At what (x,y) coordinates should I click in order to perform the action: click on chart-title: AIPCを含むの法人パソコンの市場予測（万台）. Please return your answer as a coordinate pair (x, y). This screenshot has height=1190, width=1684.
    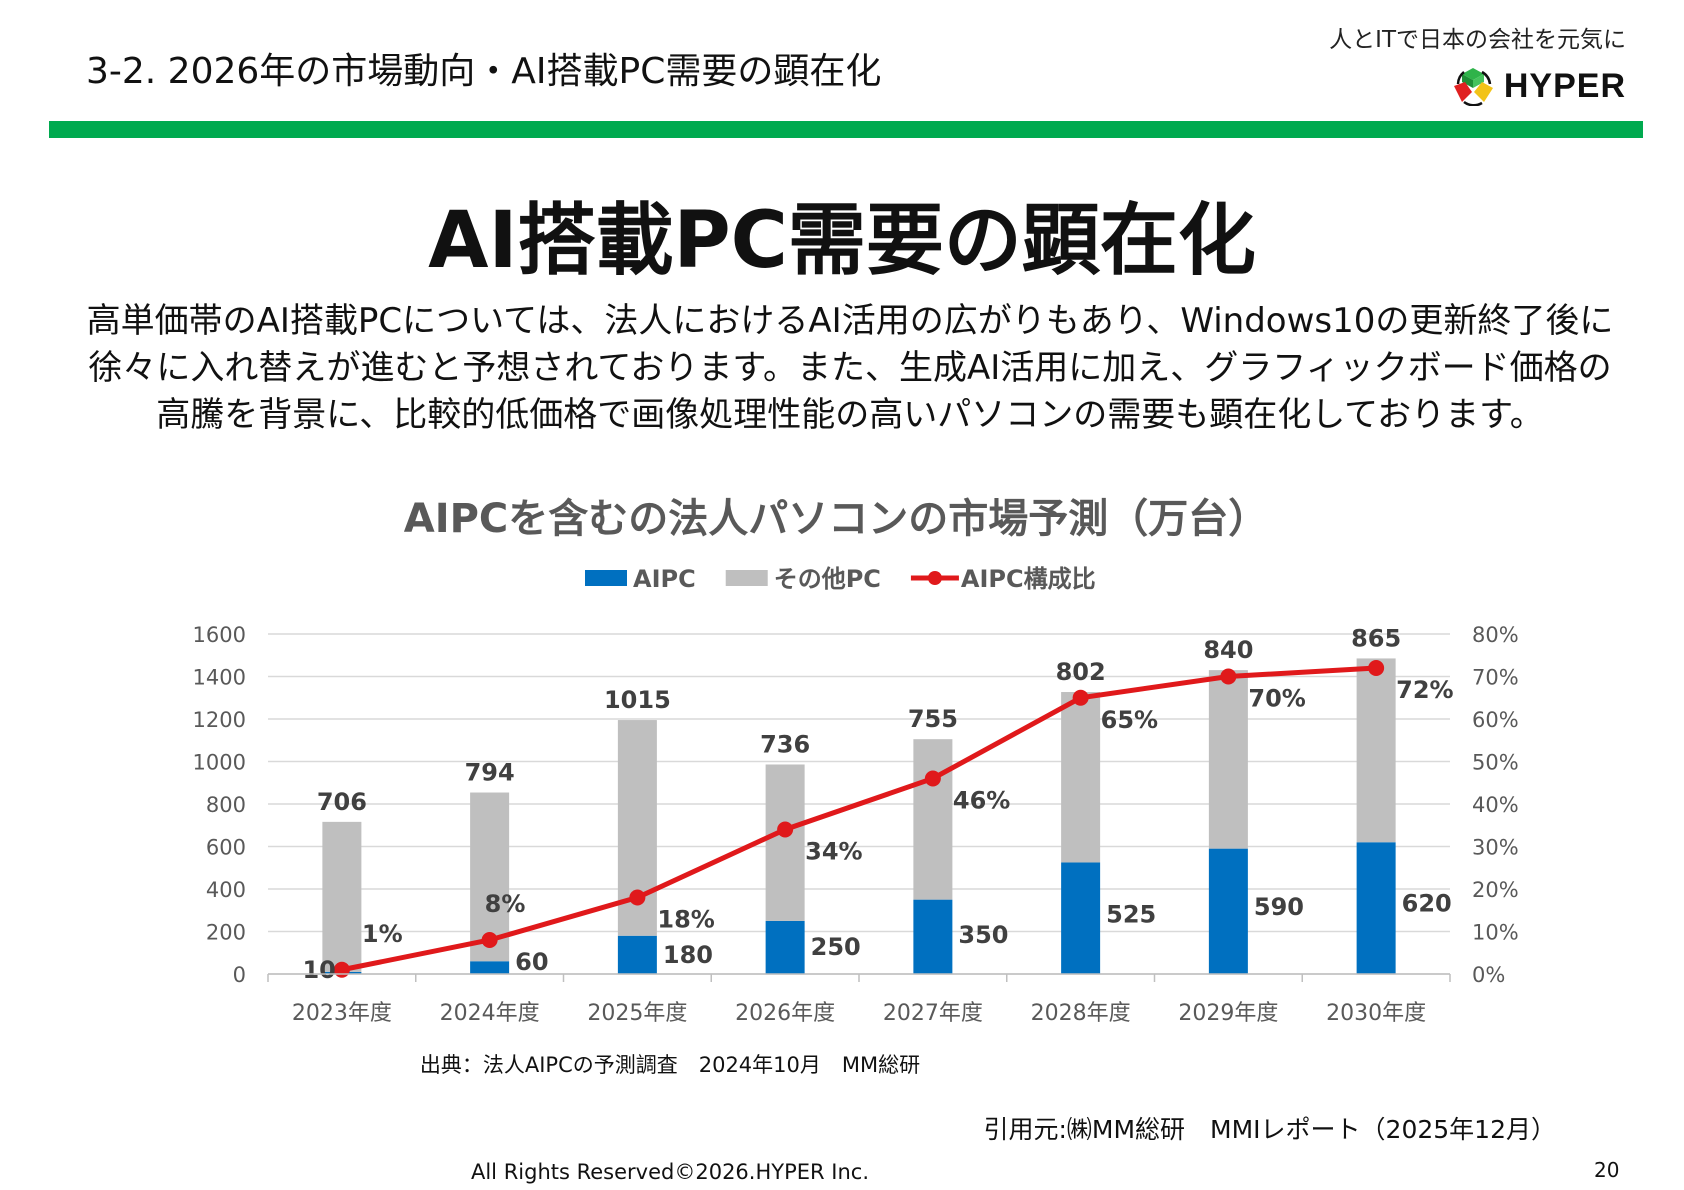
    Looking at the image, I should click on (836, 519).